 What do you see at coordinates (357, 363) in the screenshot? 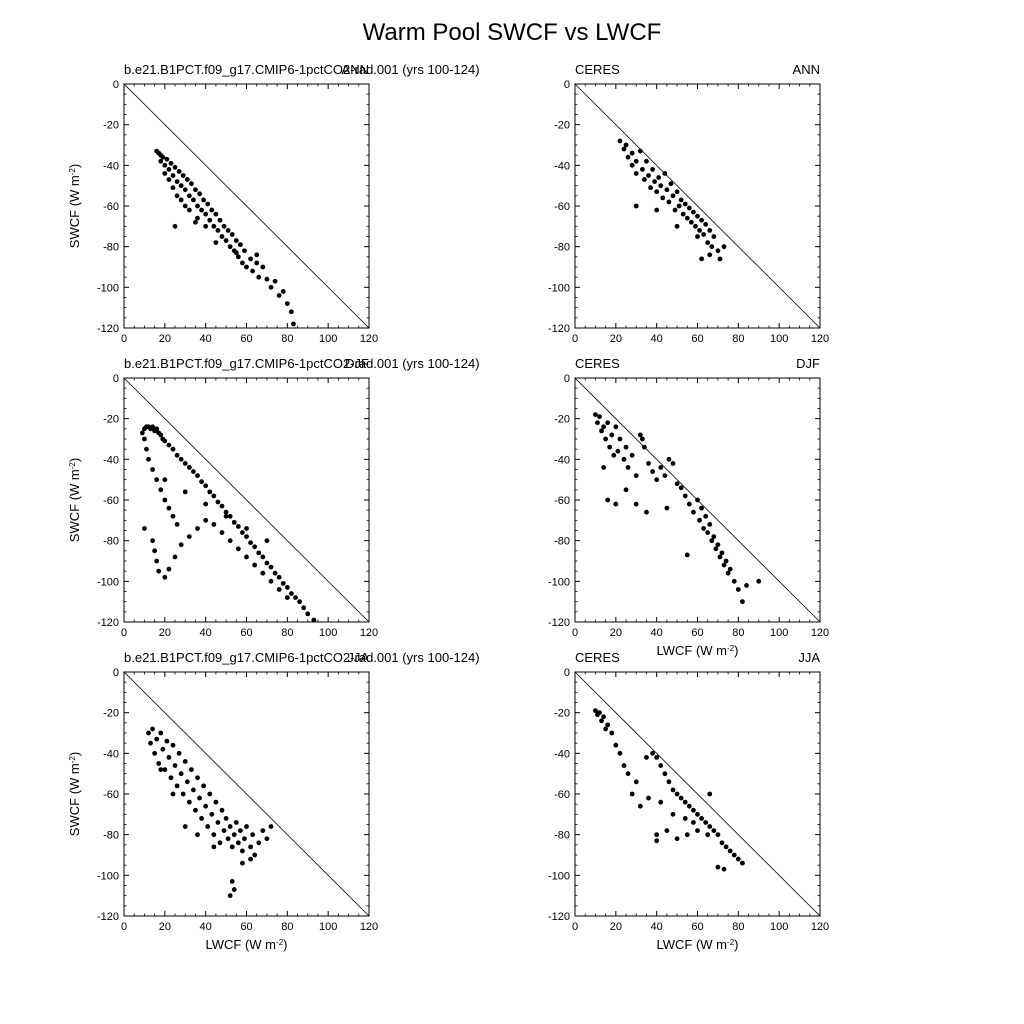
I see `season-label: DJF` at bounding box center [357, 363].